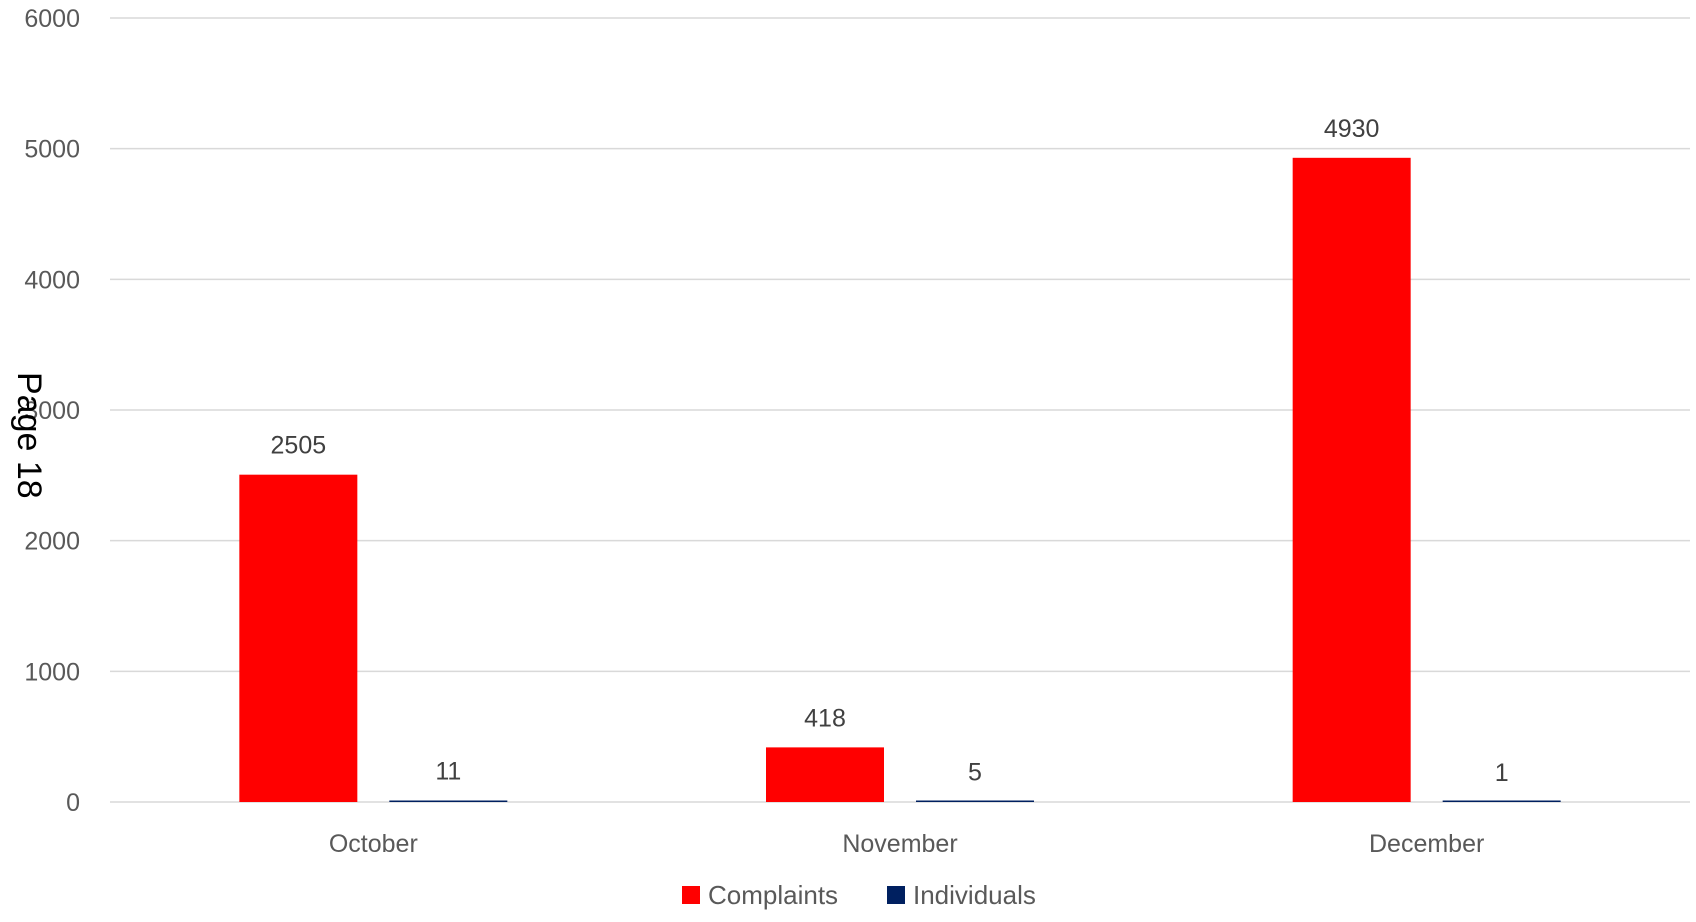 This screenshot has width=1696, height=922. What do you see at coordinates (825, 774) in the screenshot?
I see `bar-complaints-november` at bounding box center [825, 774].